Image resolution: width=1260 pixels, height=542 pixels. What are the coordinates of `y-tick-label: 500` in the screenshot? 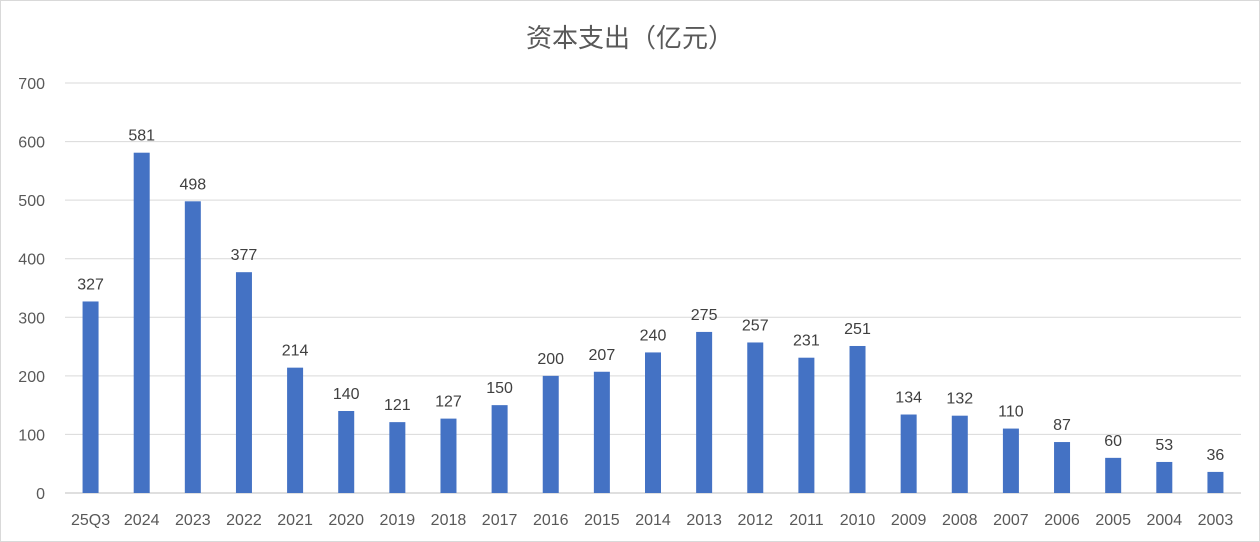 It's located at (31, 201).